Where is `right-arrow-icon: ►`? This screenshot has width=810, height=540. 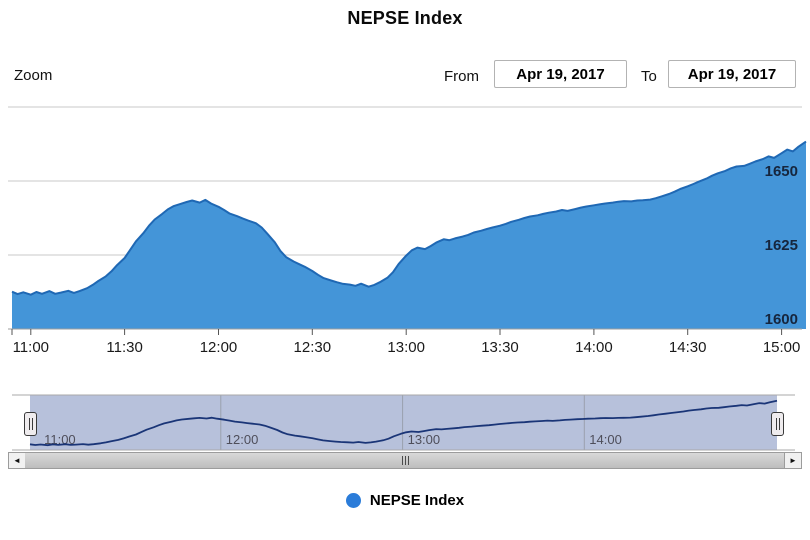 right-arrow-icon: ► is located at coordinates (793, 460).